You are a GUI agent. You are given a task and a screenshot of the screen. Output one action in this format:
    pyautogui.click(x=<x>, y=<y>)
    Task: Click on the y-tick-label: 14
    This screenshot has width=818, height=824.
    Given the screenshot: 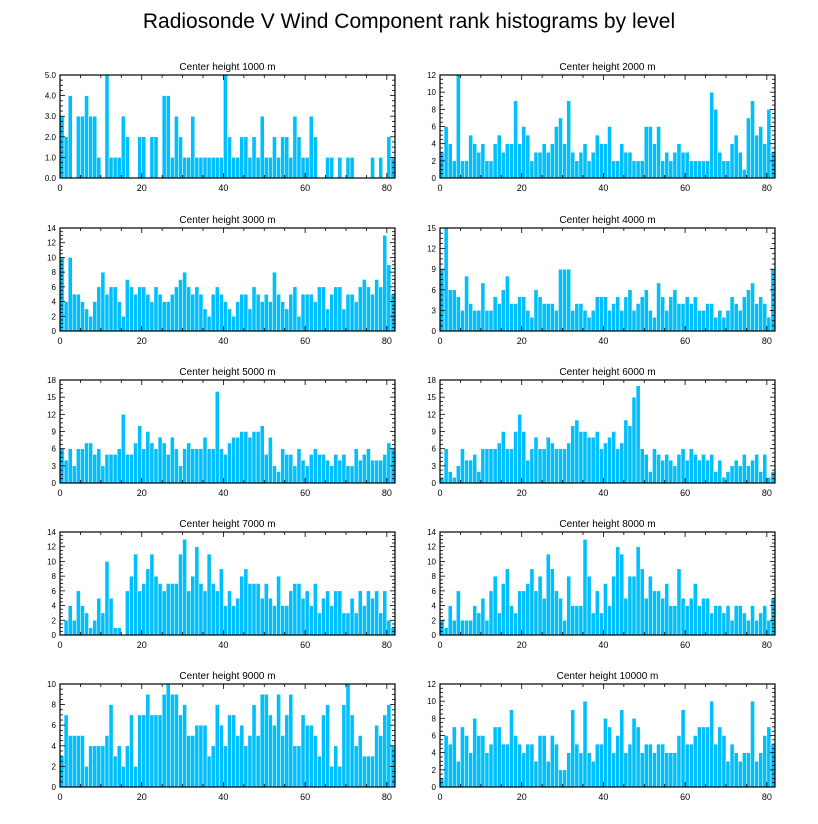 What is the action you would take?
    pyautogui.click(x=431, y=532)
    